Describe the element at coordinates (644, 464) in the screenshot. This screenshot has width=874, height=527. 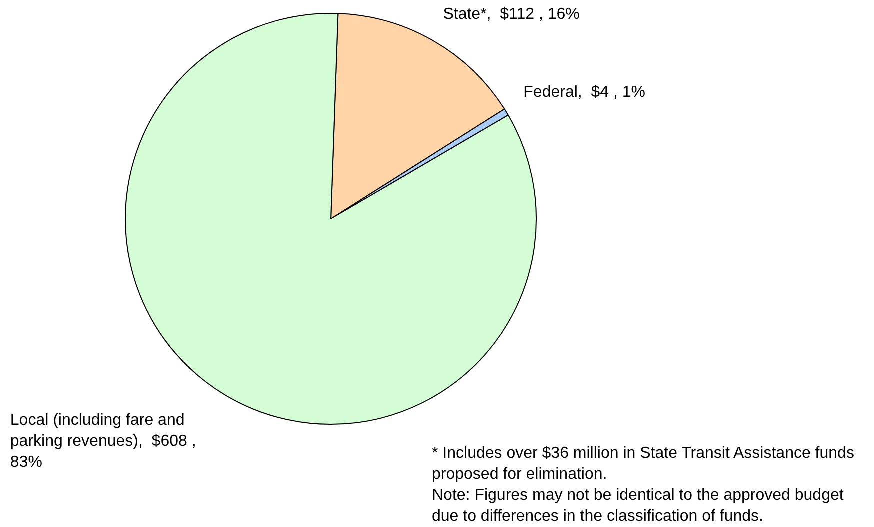
I see `text: * Includes over $36 million in State Transit Assistance funds proposed for elimination.` at that location.